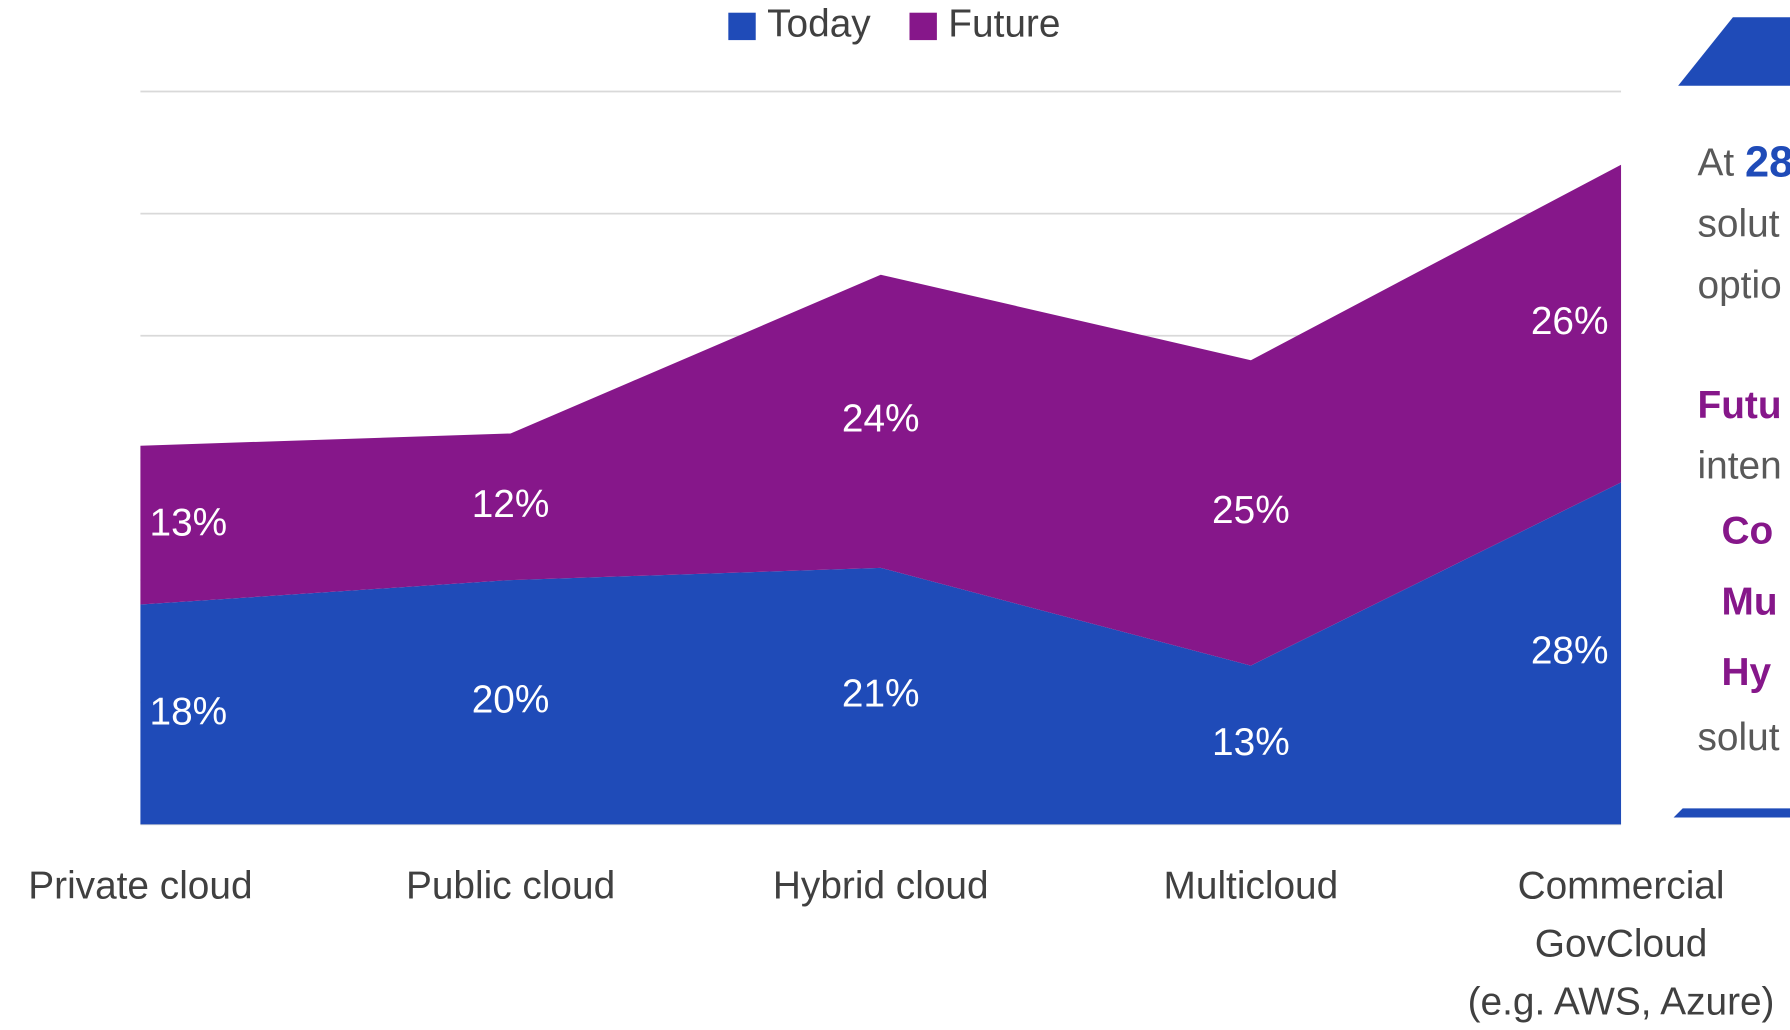 Image resolution: width=1790 pixels, height=1030 pixels. What do you see at coordinates (1748, 531) in the screenshot?
I see `panel-item: Co` at bounding box center [1748, 531].